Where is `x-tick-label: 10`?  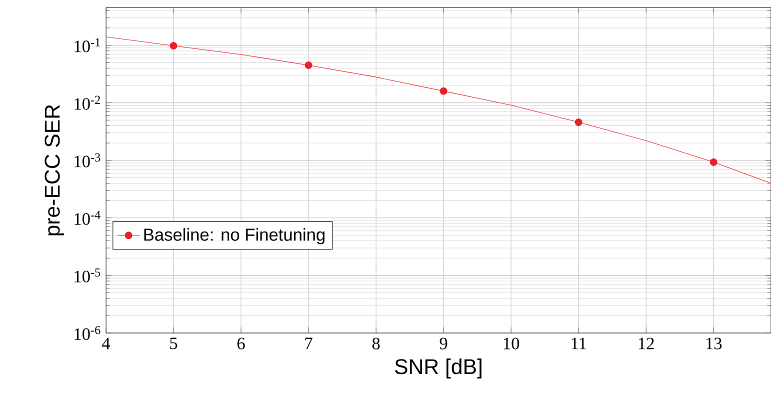 x-tick-label: 10 is located at coordinates (512, 344).